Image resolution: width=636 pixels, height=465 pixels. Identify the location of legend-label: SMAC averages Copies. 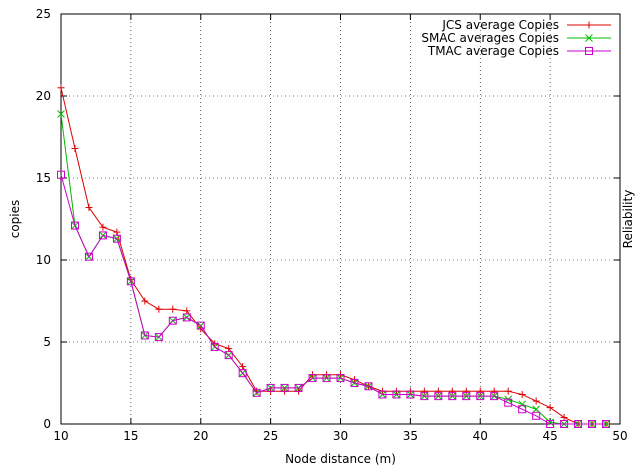
(490, 38).